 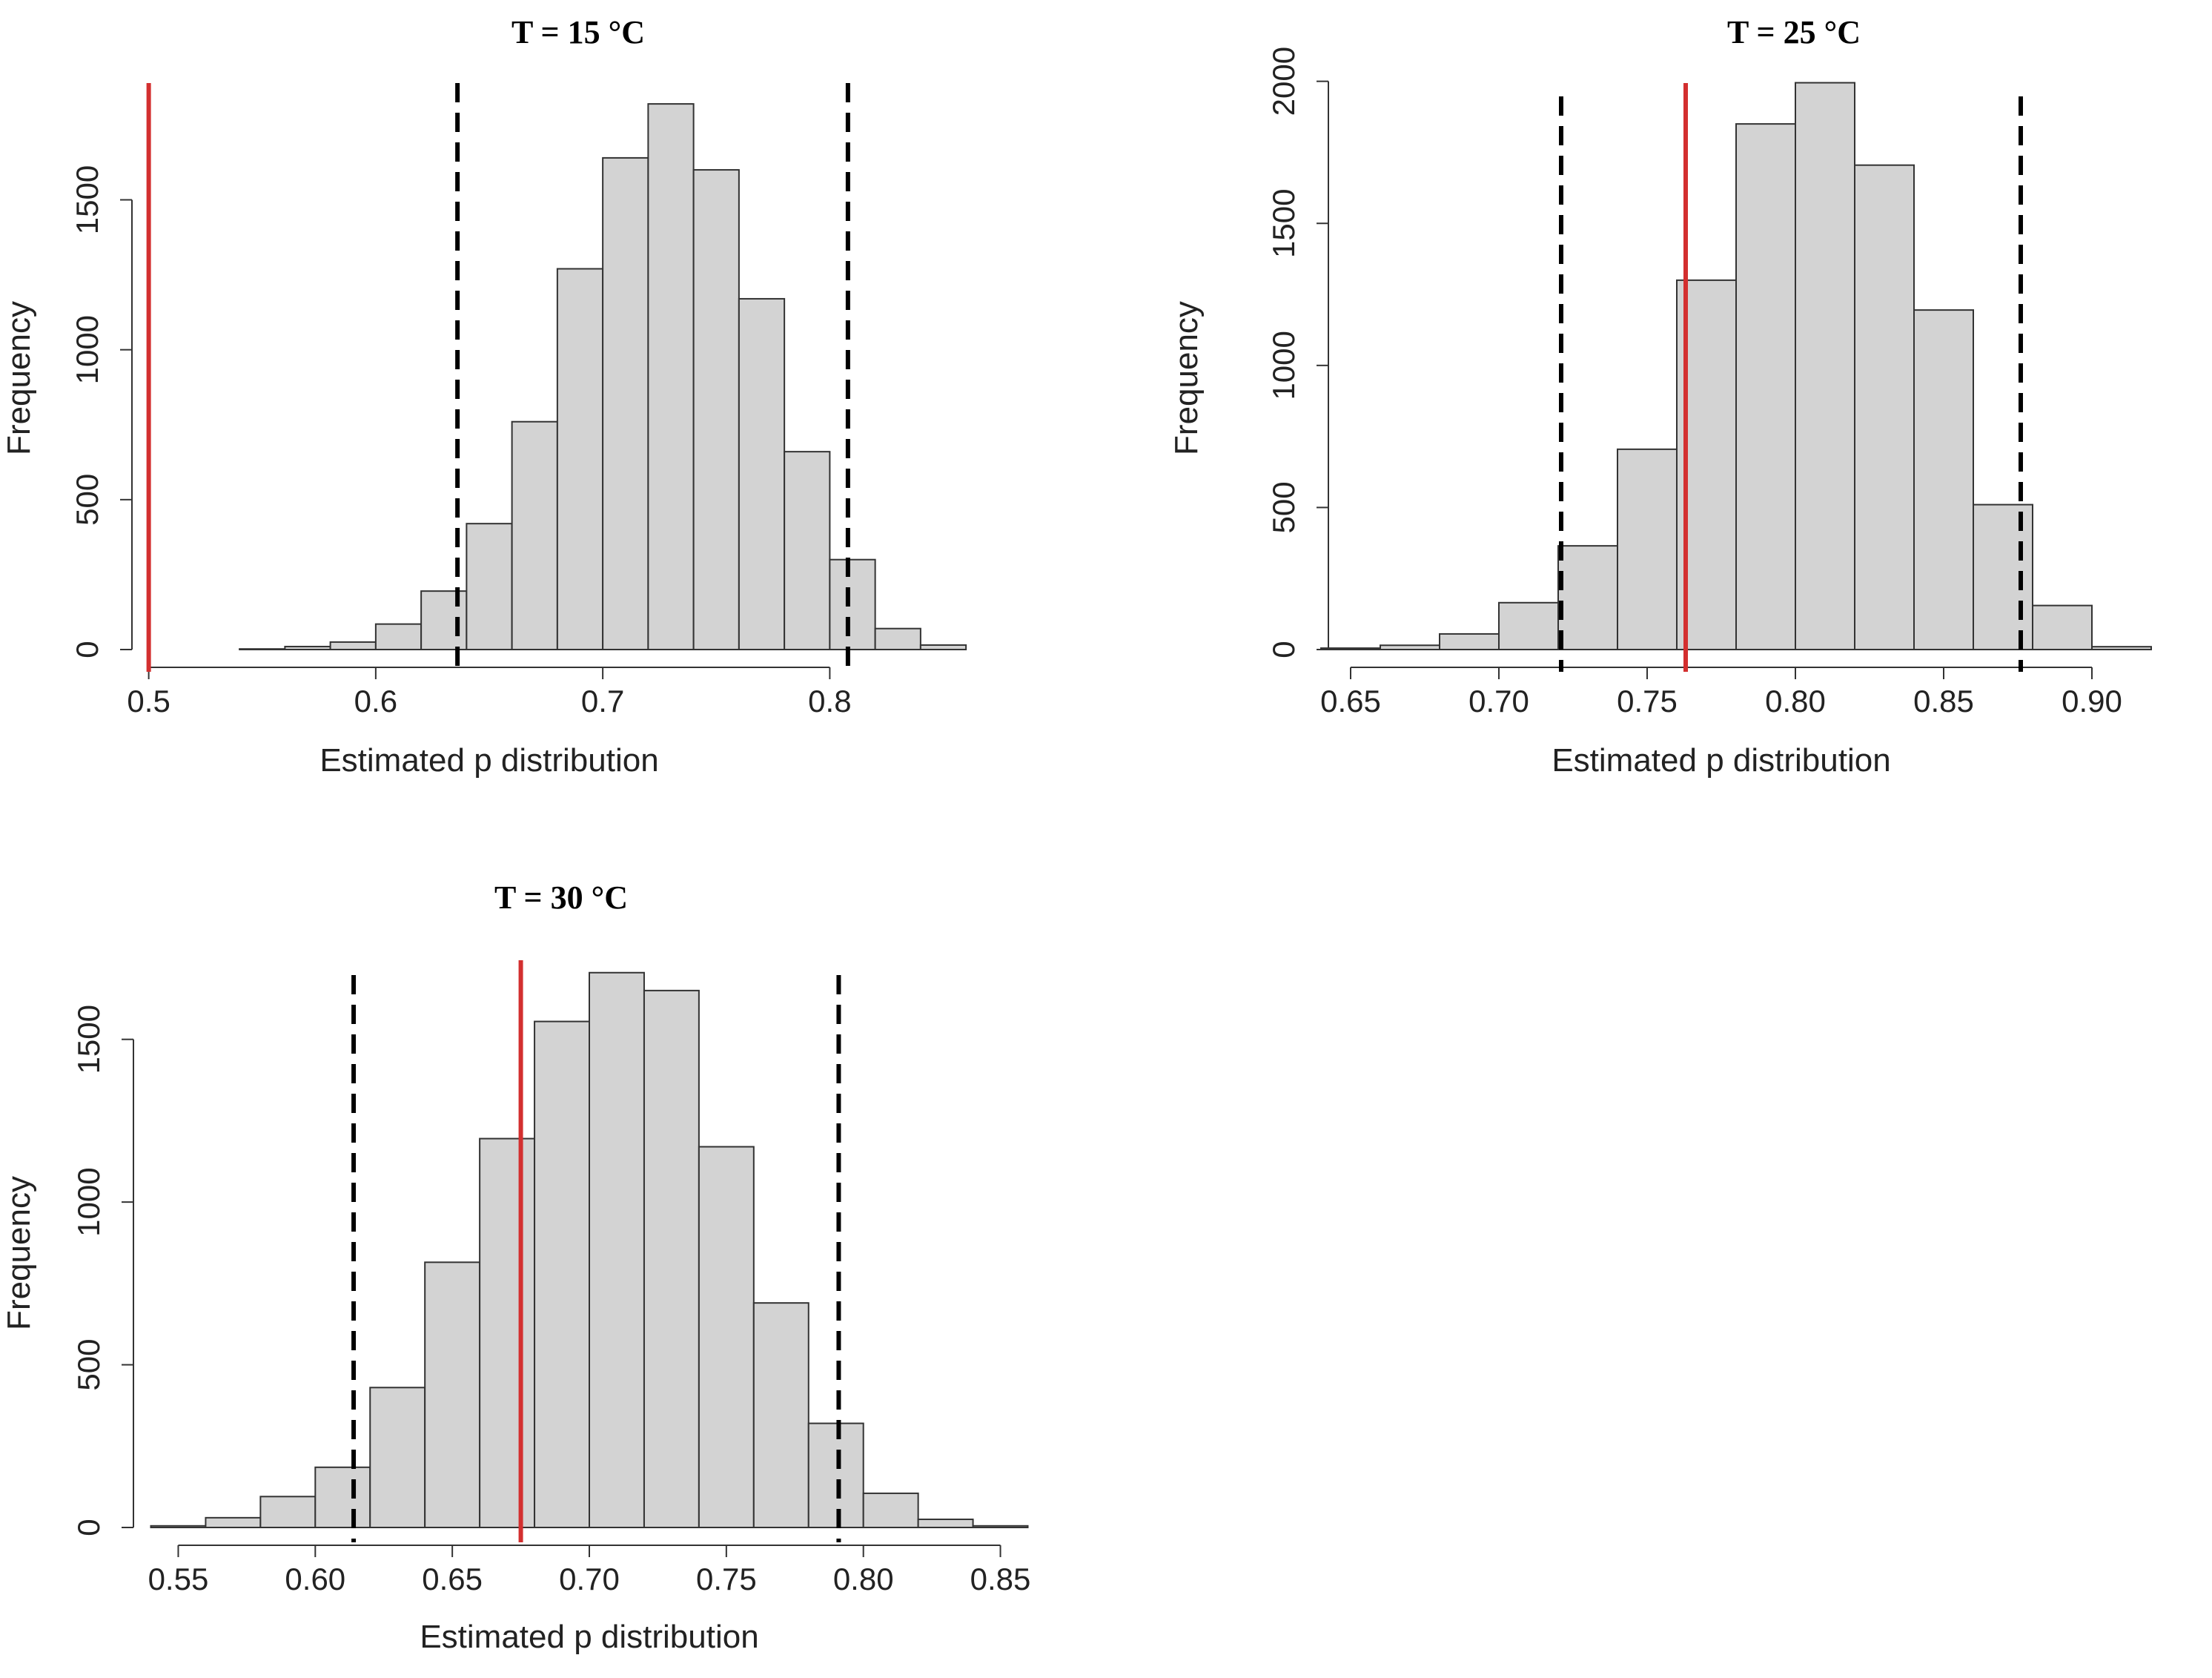 I want to click on chart-title: T = 25 °C, so click(x=1794, y=32).